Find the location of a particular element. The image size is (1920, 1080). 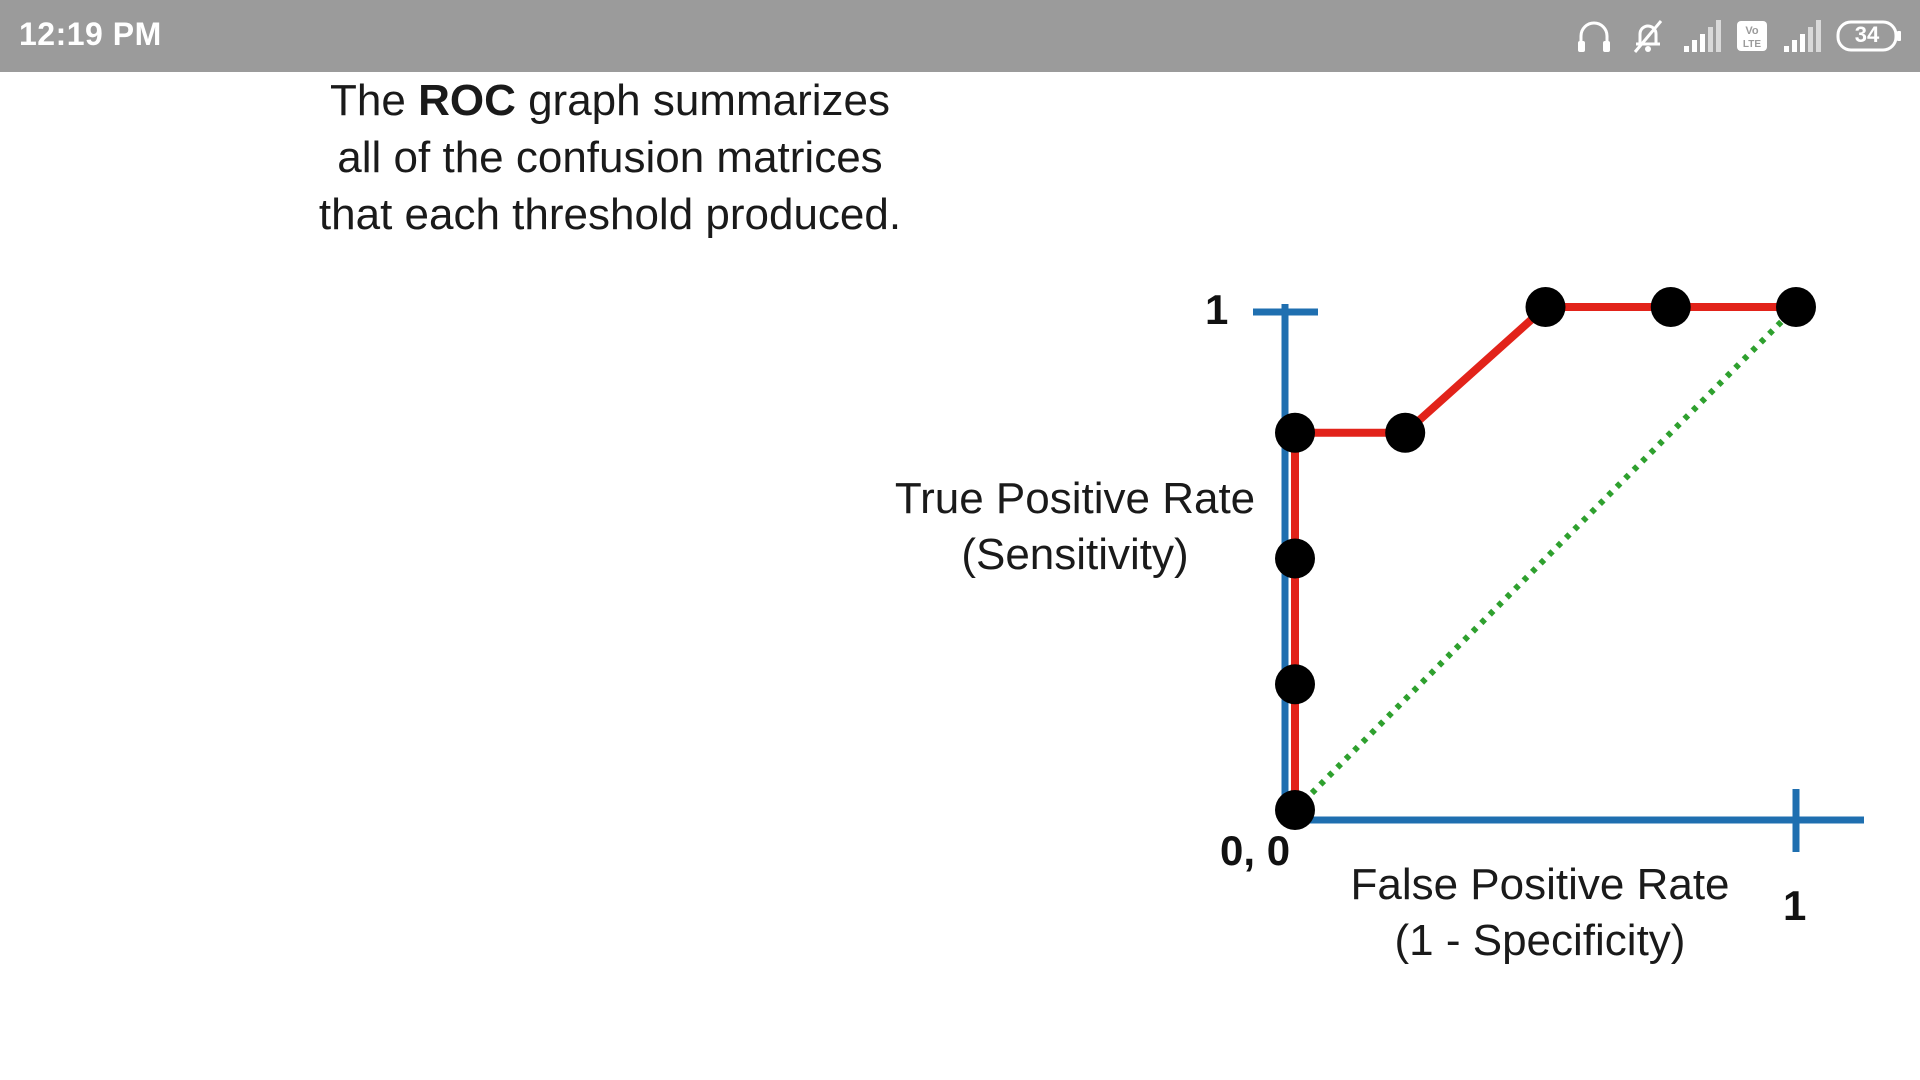

headphones-icon is located at coordinates (1594, 36).